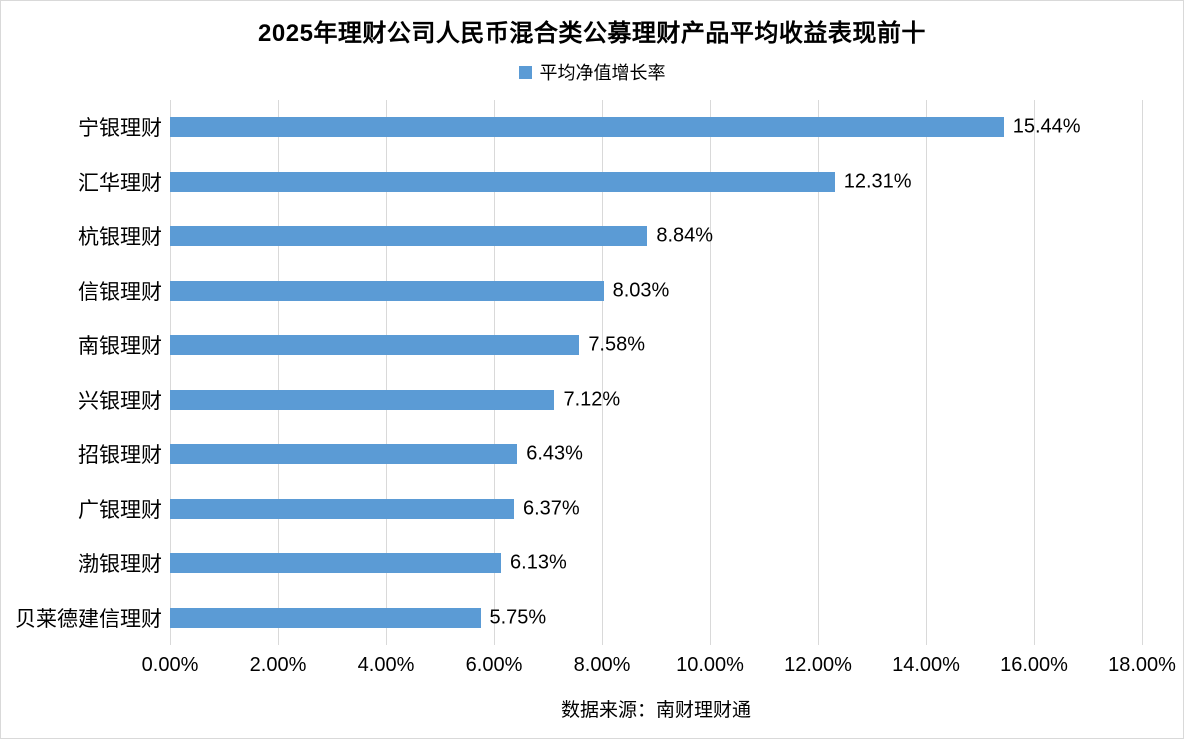 The image size is (1184, 739). Describe the element at coordinates (120, 456) in the screenshot. I see `category-label: 招银理财` at that location.